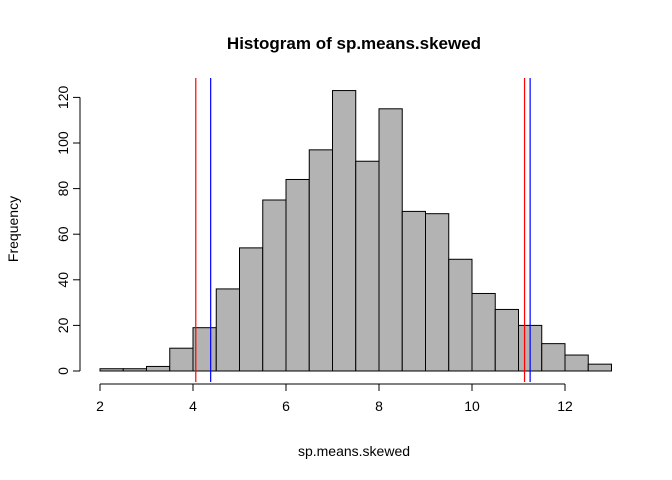 The width and height of the screenshot is (672, 480). Describe the element at coordinates (13, 229) in the screenshot. I see `y-axis-label: Frequency` at that location.